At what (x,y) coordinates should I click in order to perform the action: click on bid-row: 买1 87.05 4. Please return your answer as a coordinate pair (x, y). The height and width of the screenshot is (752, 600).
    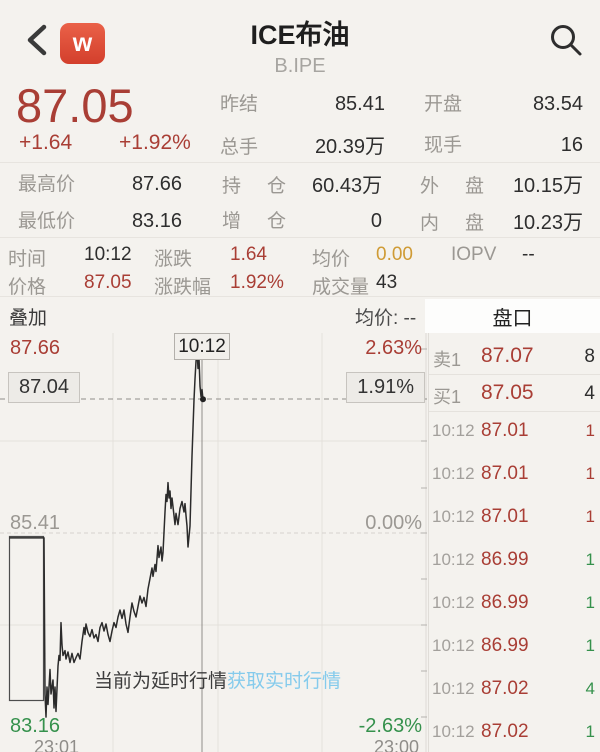
    Looking at the image, I should click on (514, 395).